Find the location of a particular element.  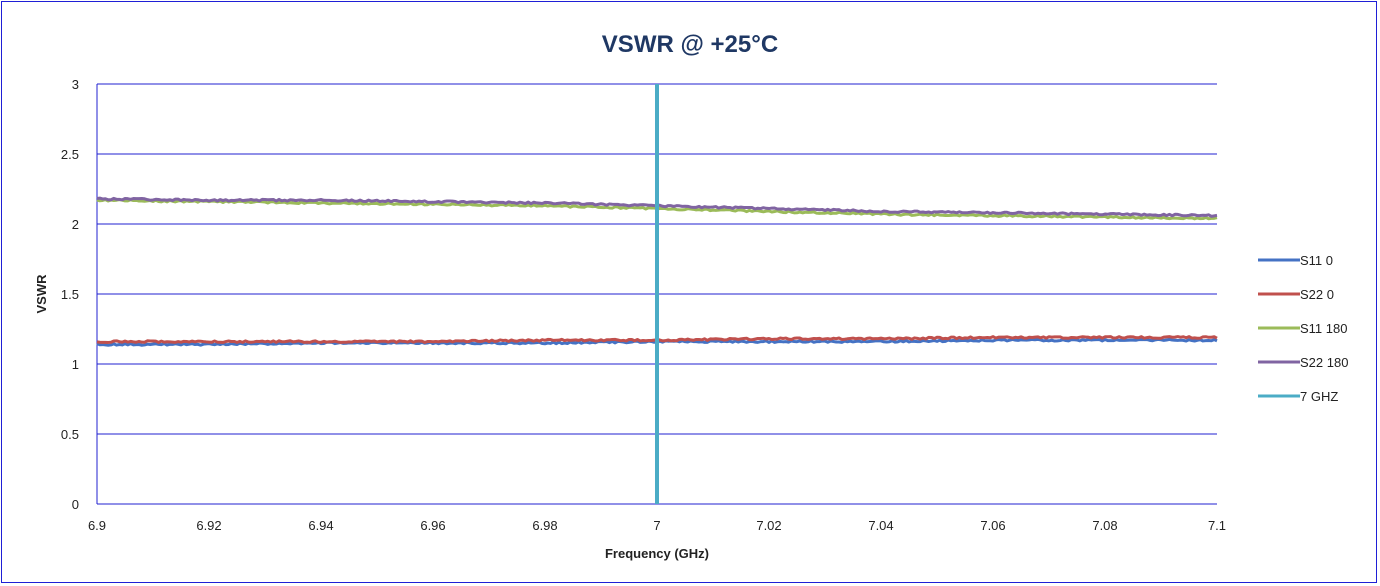

y-tick-label: 1 is located at coordinates (75, 364).